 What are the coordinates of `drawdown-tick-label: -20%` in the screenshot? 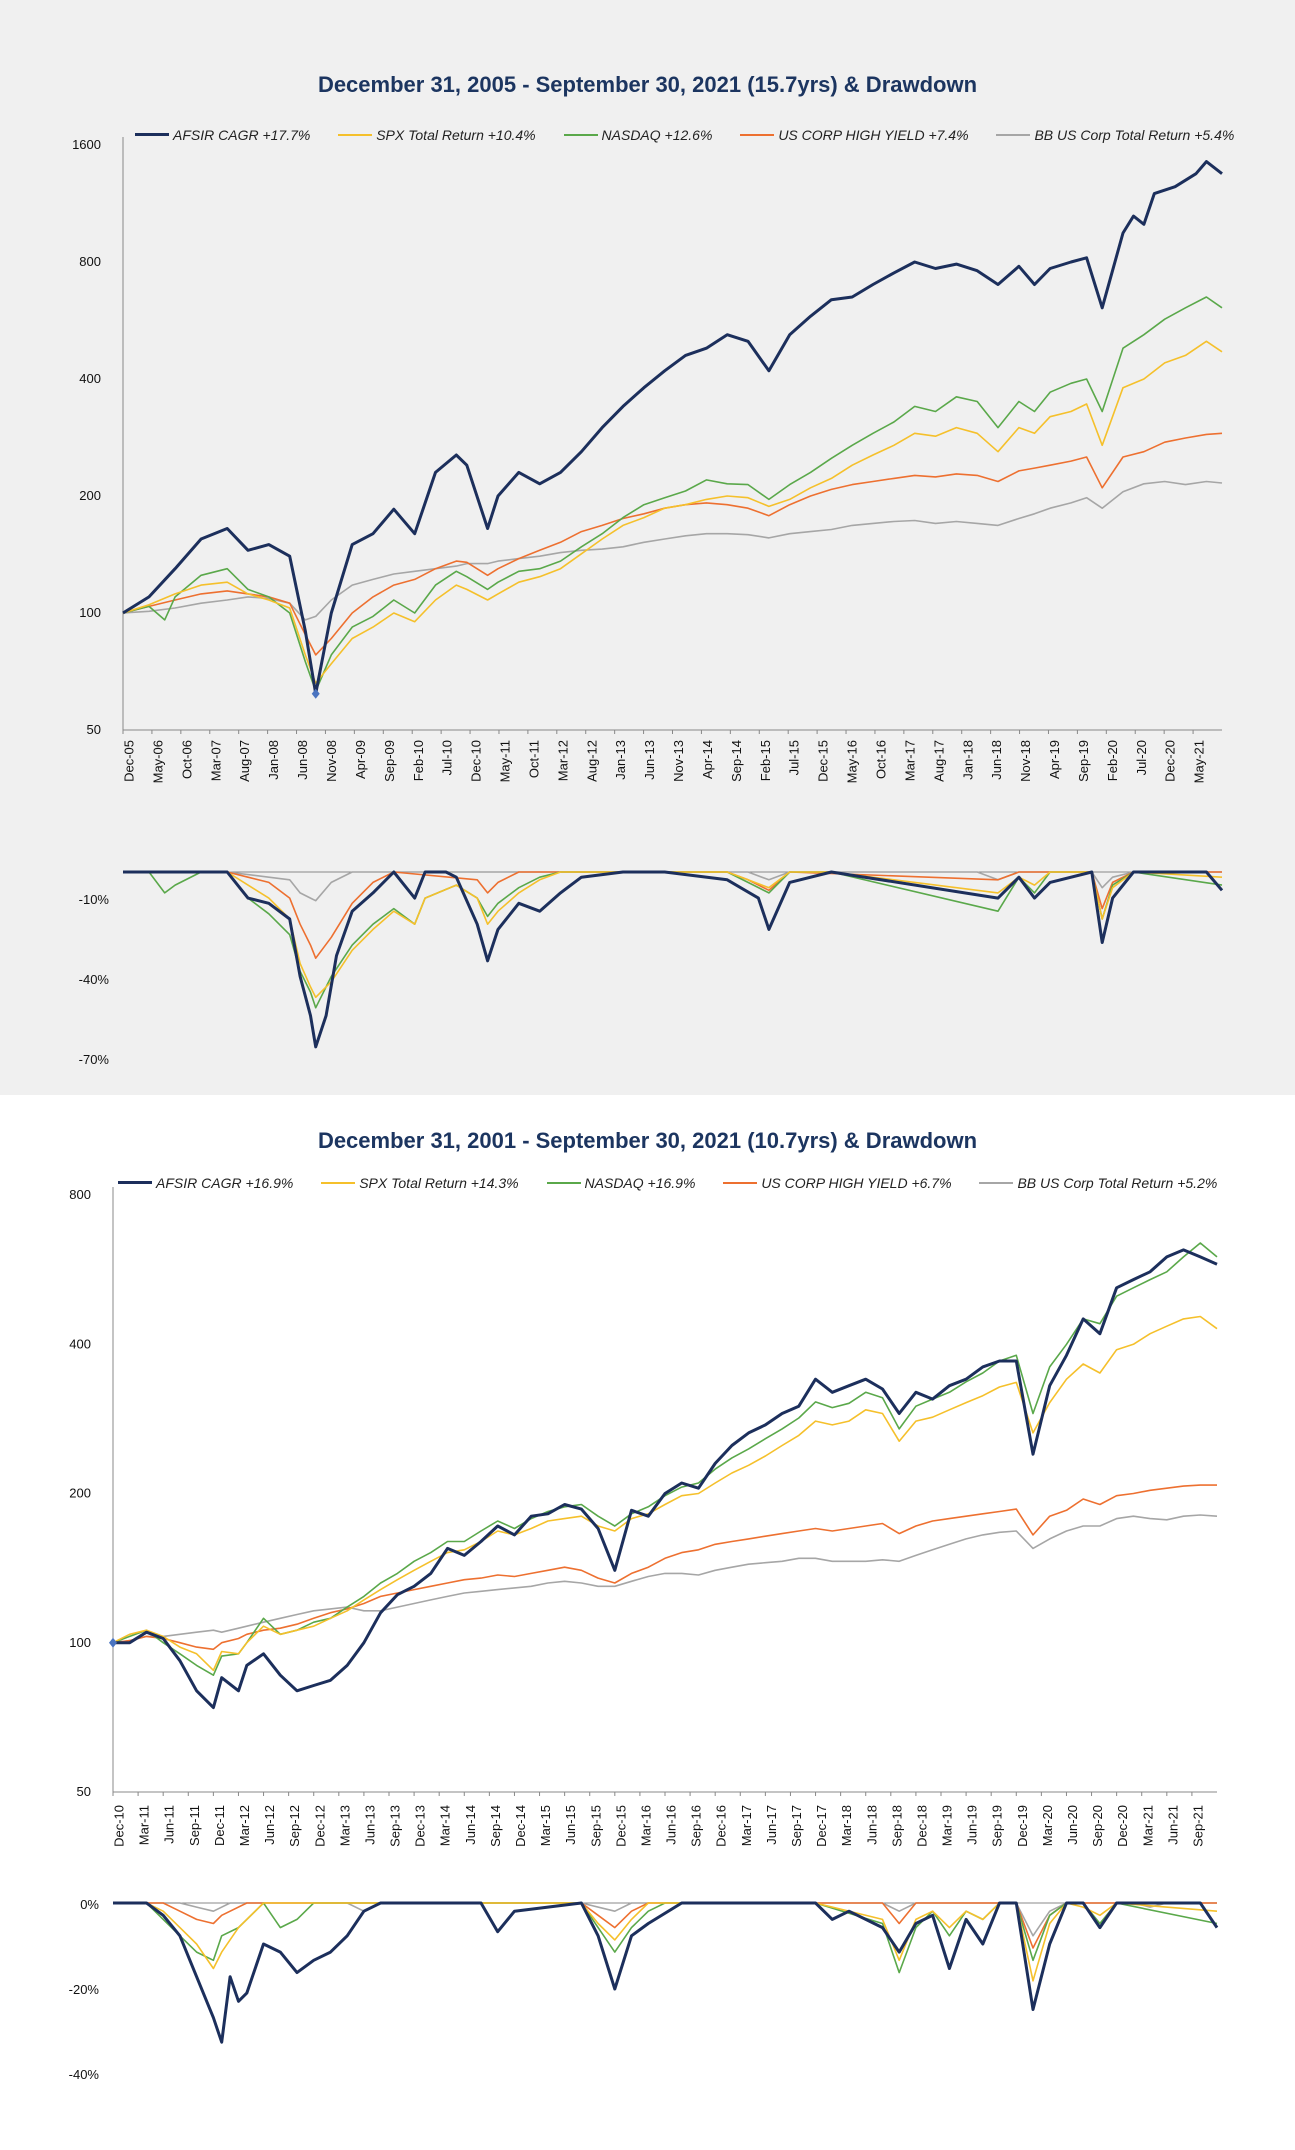 It's located at (84, 1989).